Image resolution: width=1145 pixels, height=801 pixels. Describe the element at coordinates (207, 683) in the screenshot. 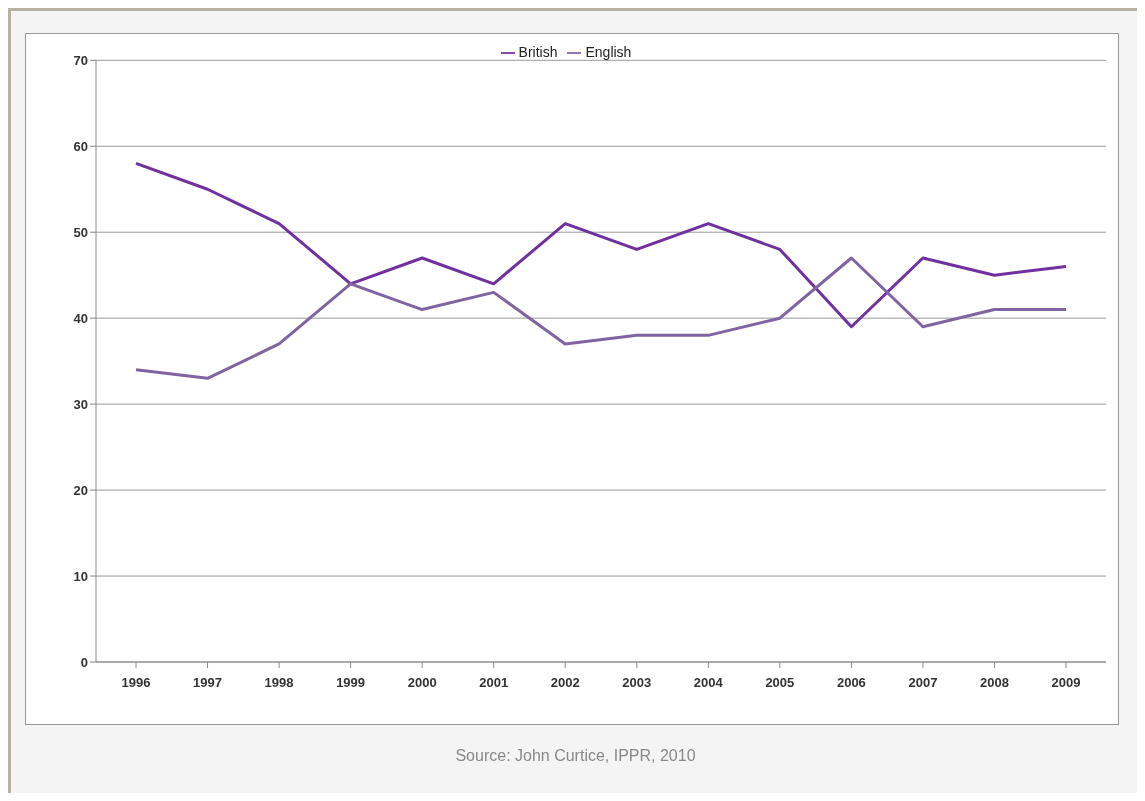

I see `x-tick-label: 1997` at that location.